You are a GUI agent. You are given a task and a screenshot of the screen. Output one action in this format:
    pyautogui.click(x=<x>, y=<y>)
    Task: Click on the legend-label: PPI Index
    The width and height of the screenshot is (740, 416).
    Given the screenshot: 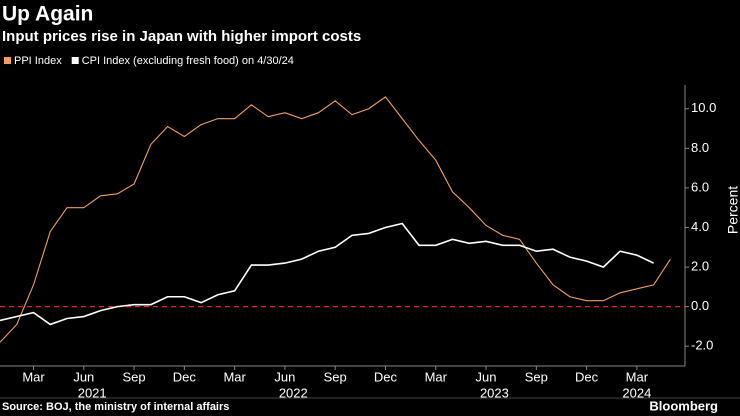 What is the action you would take?
    pyautogui.click(x=38, y=61)
    